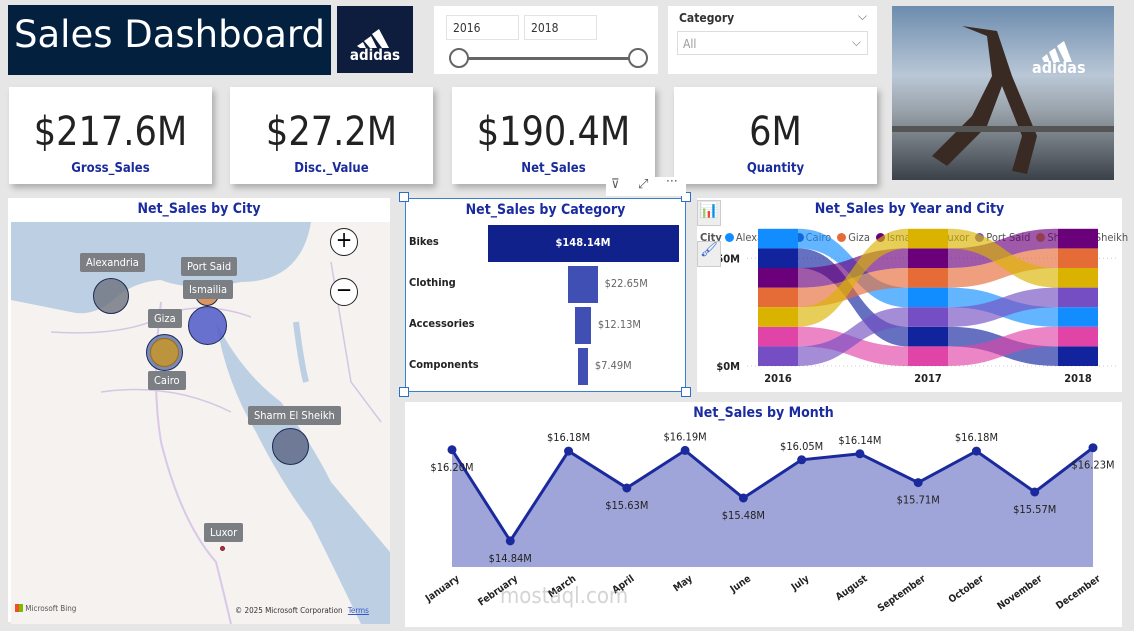  I want to click on slider-start-handle, so click(459, 58).